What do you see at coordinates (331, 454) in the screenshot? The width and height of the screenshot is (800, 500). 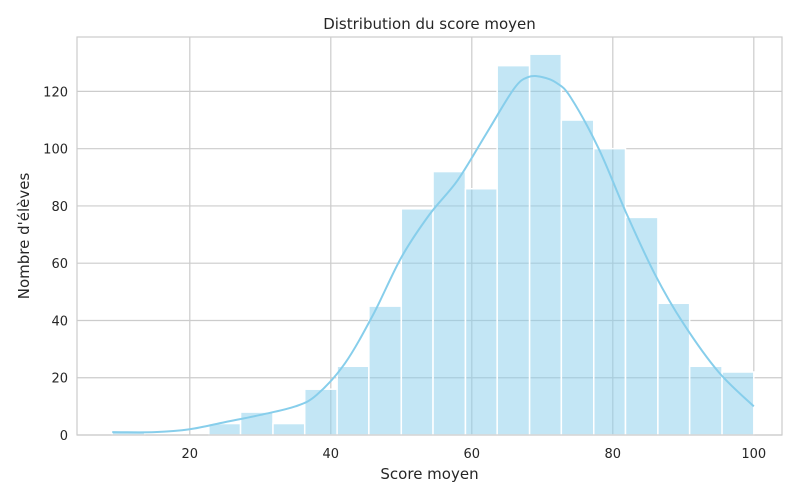 I see `x-tick-label: 40` at bounding box center [331, 454].